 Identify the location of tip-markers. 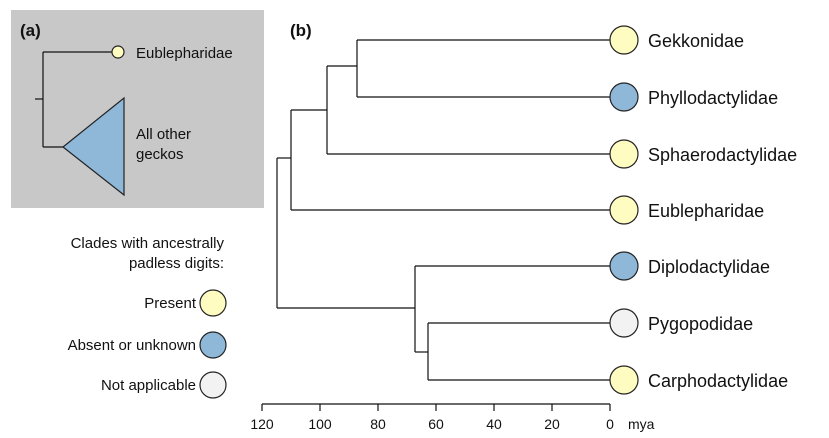
(624, 210).